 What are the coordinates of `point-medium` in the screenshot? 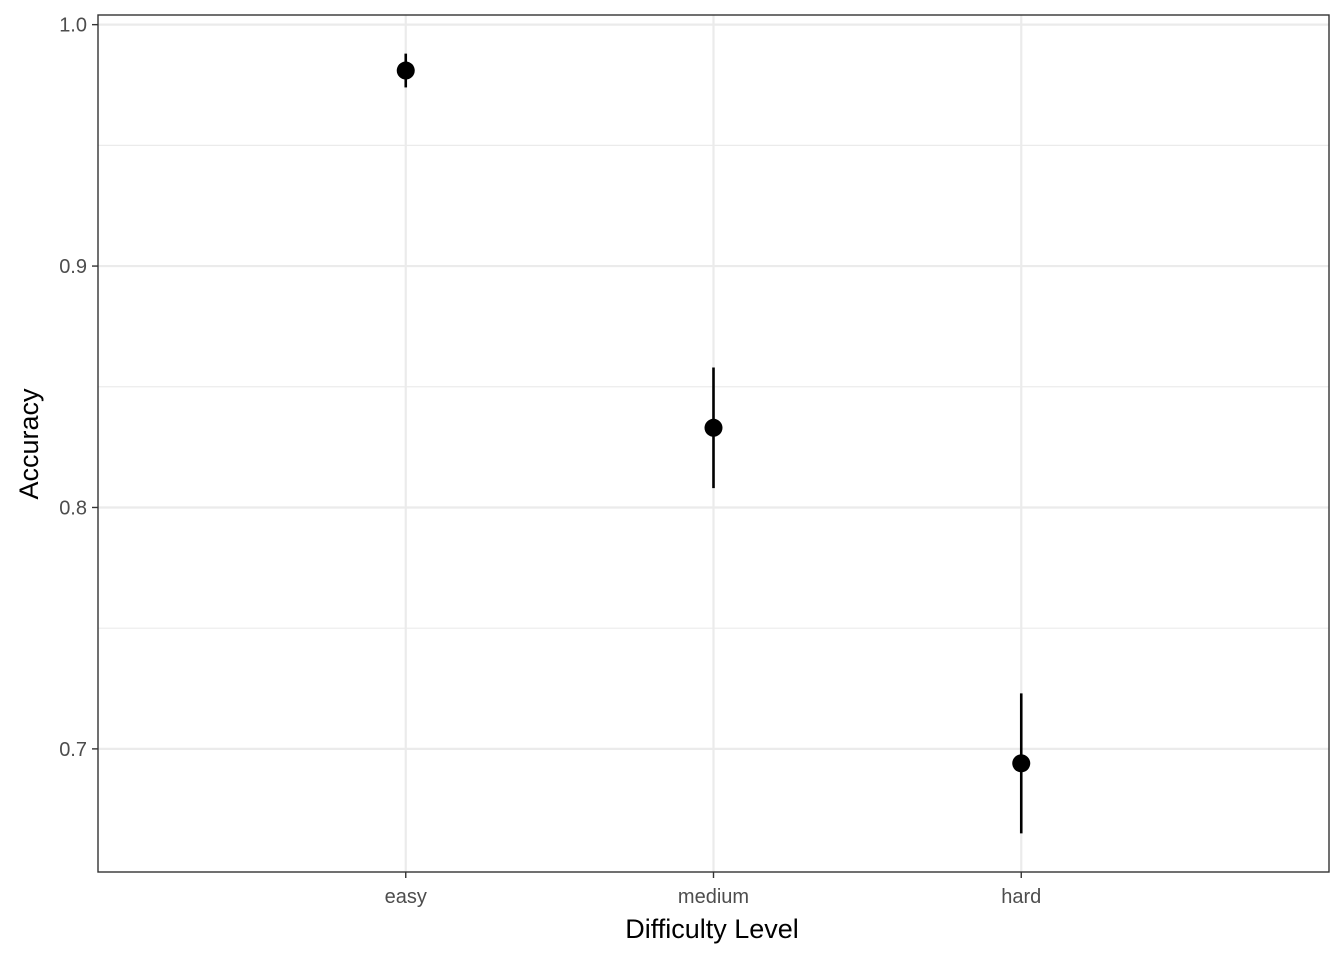 It's located at (713, 427).